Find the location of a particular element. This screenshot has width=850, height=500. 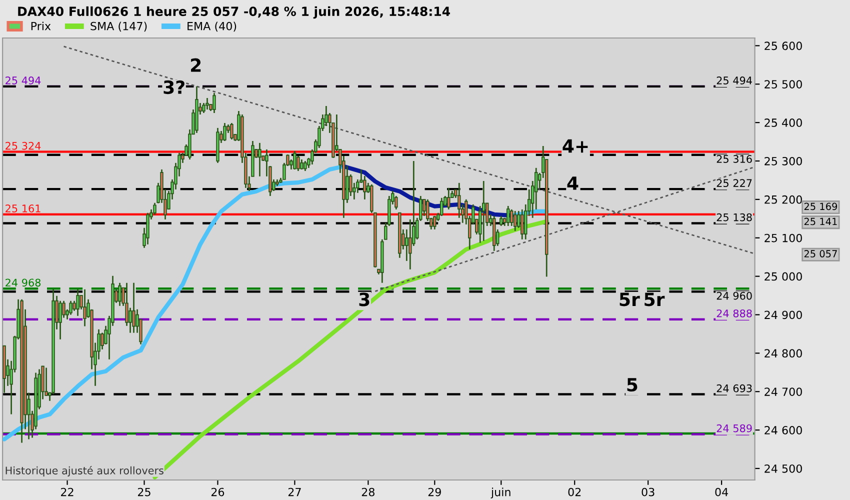

x-tick-label: 04 is located at coordinates (721, 492).